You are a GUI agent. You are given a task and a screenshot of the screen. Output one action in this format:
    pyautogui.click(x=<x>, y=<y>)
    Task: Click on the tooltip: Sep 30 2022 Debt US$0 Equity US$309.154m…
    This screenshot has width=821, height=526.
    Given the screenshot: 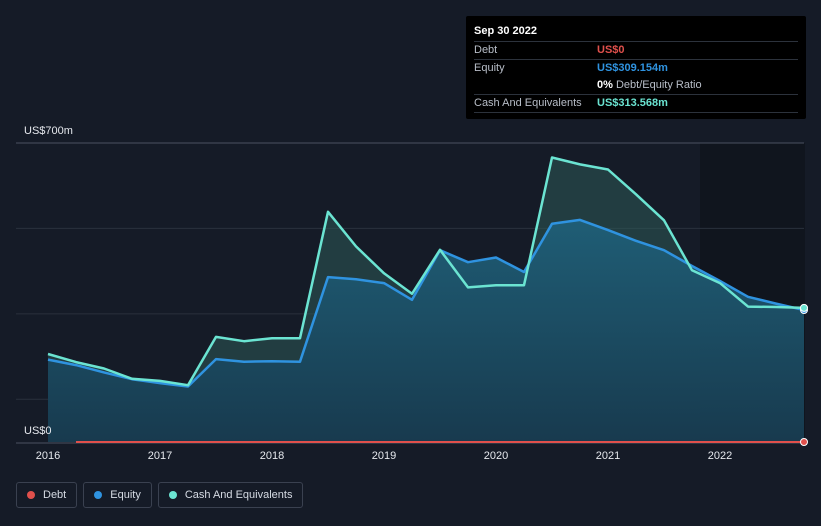 What is the action you would take?
    pyautogui.click(x=636, y=67)
    